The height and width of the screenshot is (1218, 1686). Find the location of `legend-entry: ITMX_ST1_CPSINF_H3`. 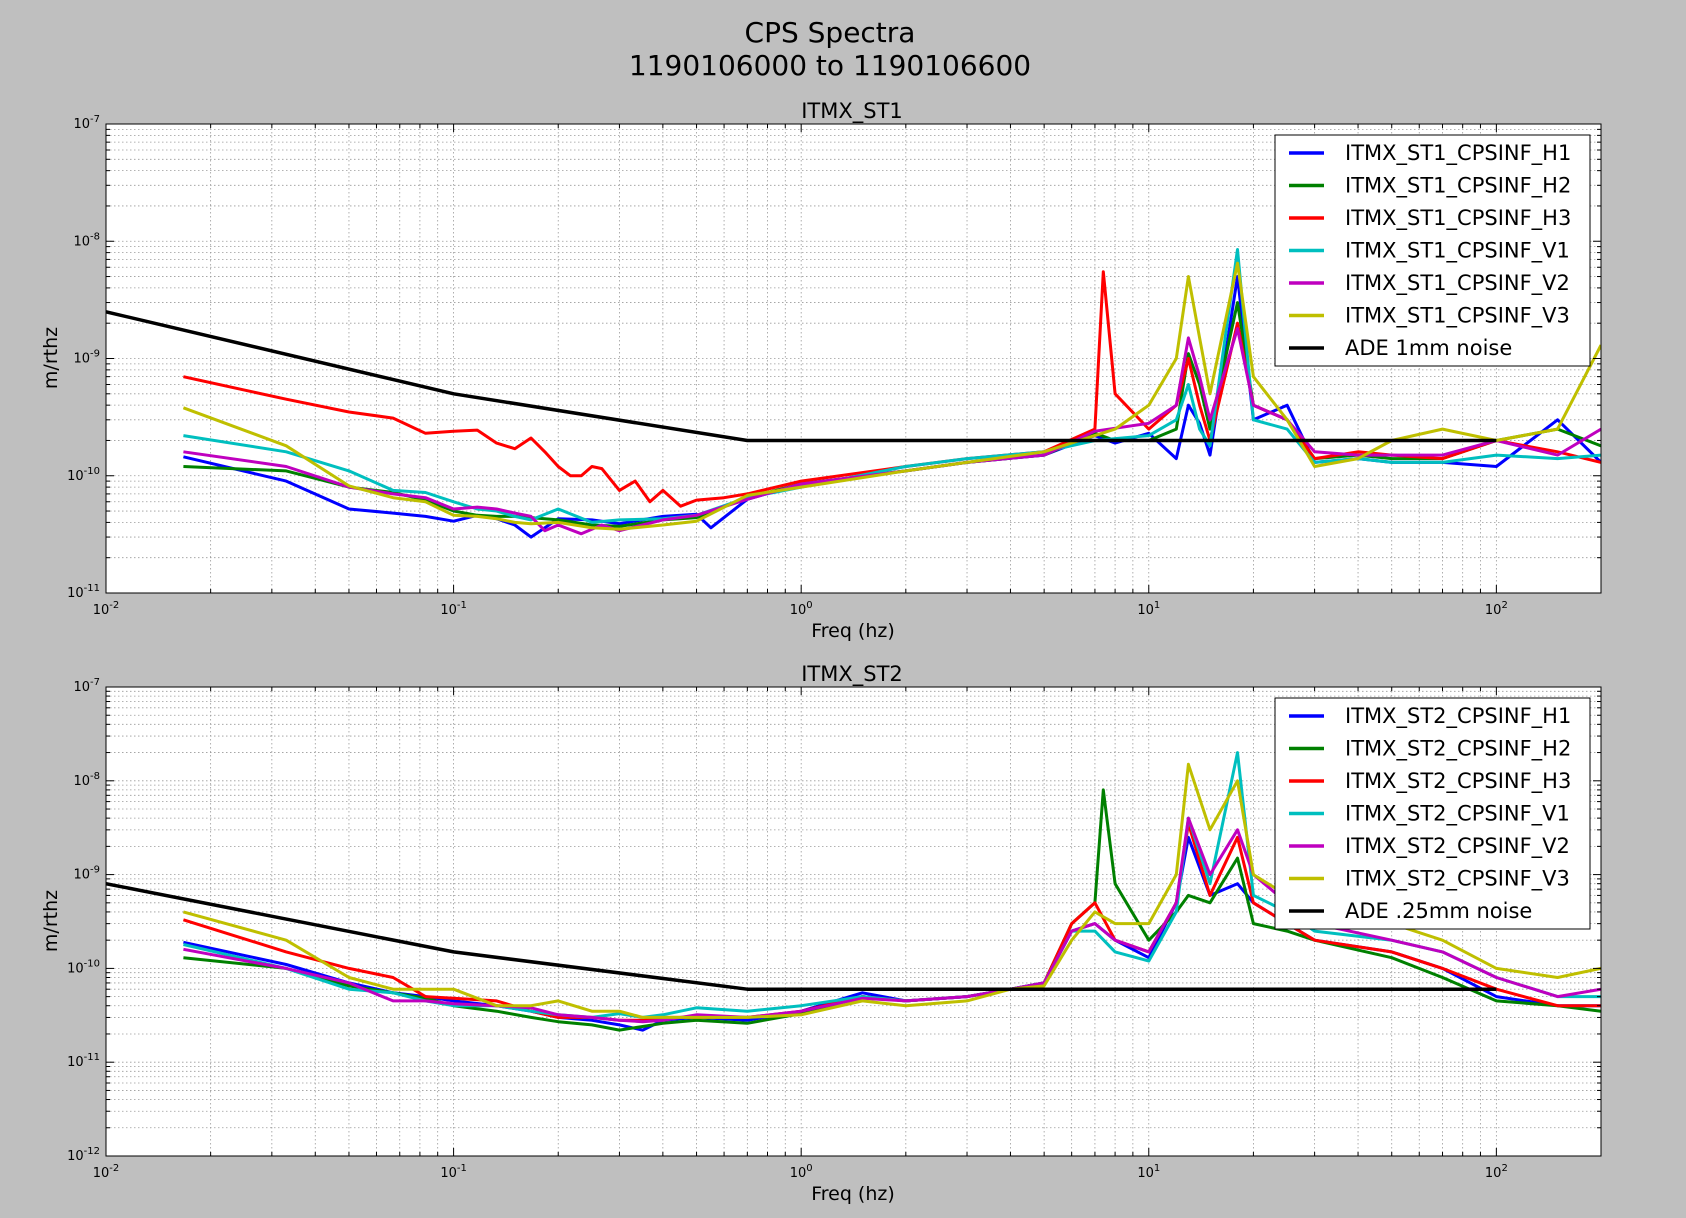

legend-entry: ITMX_ST1_CPSINF_H3 is located at coordinates (1458, 218).